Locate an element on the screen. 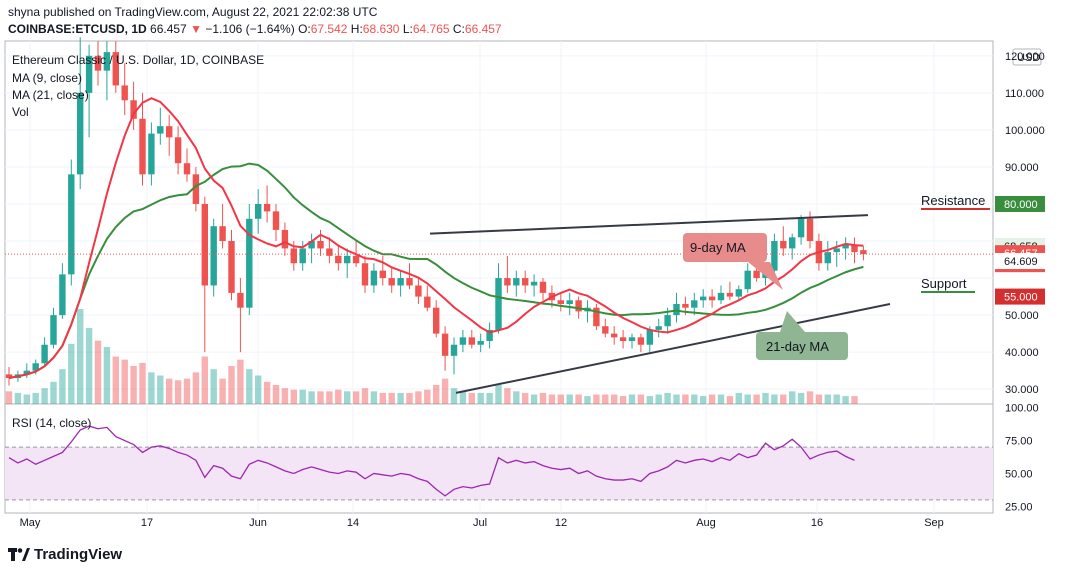 This screenshot has height=573, width=1065. price-tick-label: 50.000 is located at coordinates (1022, 316).